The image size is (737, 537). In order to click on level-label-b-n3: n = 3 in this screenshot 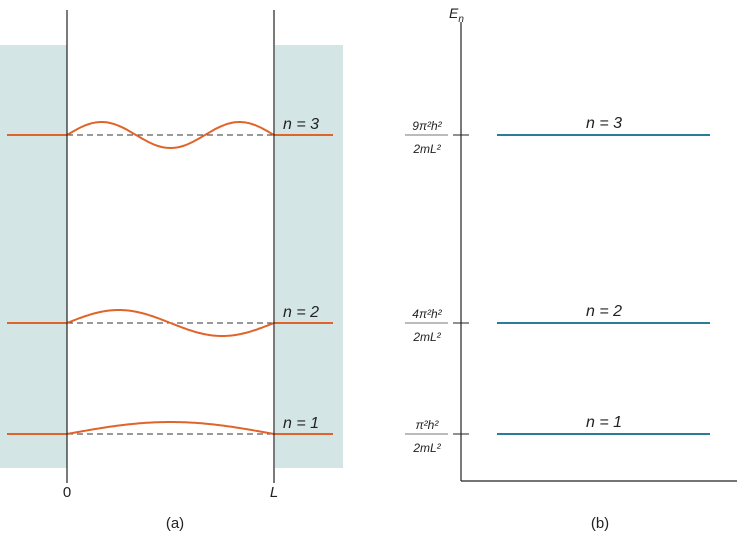, I will do `click(604, 123)`.